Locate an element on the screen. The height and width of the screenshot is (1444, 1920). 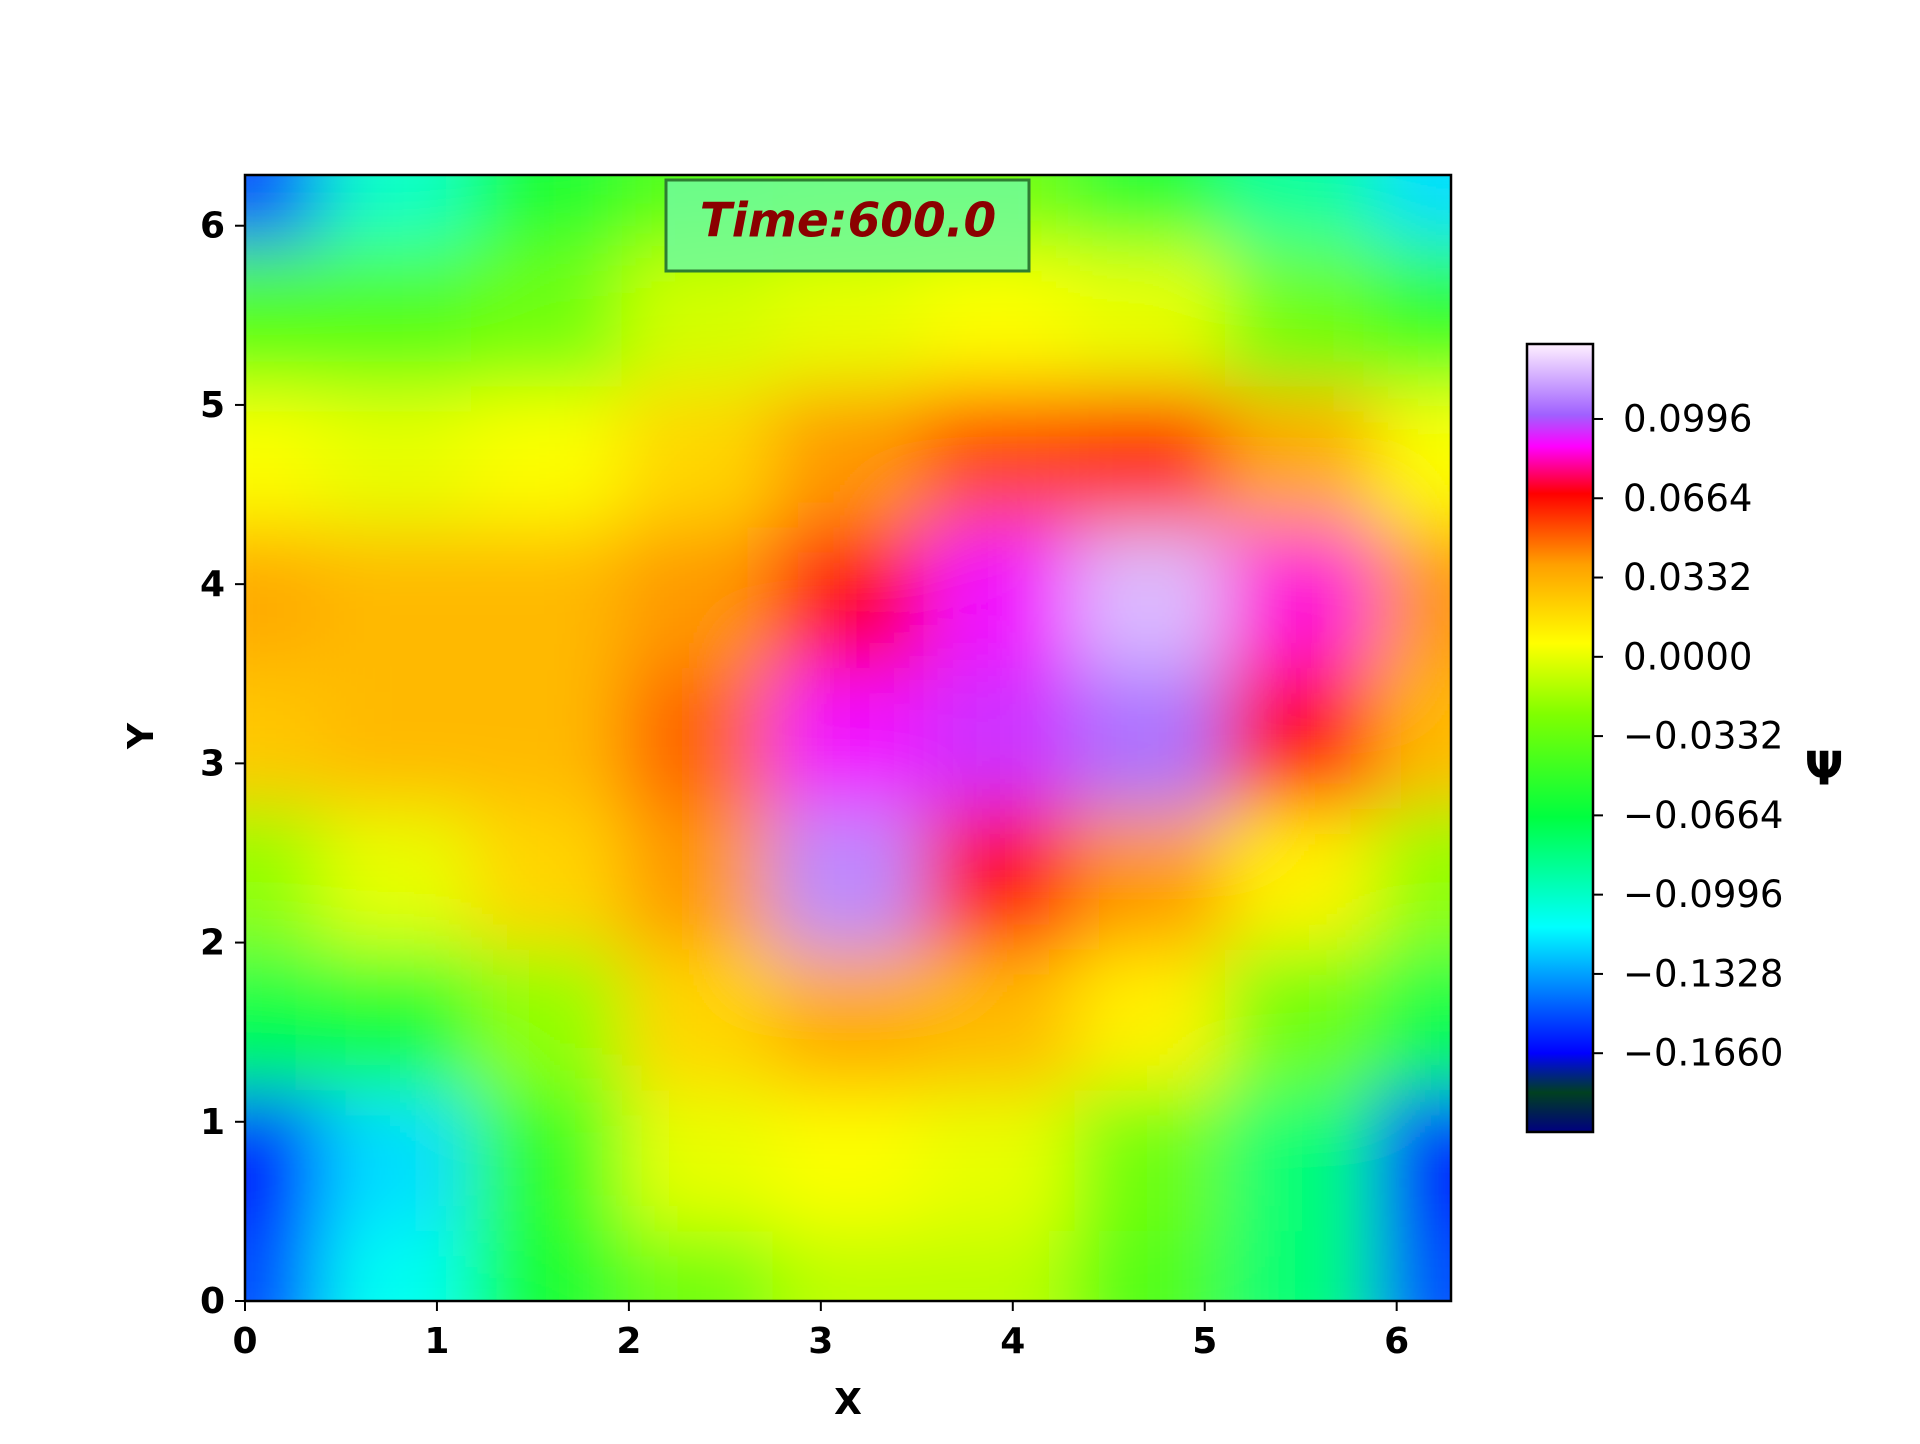
x-tick-label: 2 is located at coordinates (628, 1341).